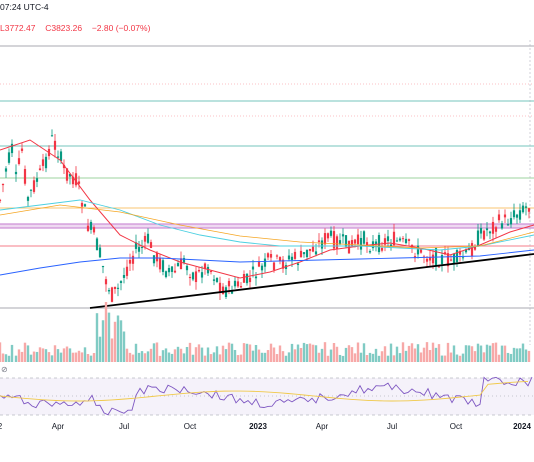 Image resolution: width=534 pixels, height=462 pixels. Describe the element at coordinates (322, 426) in the screenshot. I see `time-axis-label: Apr` at that location.